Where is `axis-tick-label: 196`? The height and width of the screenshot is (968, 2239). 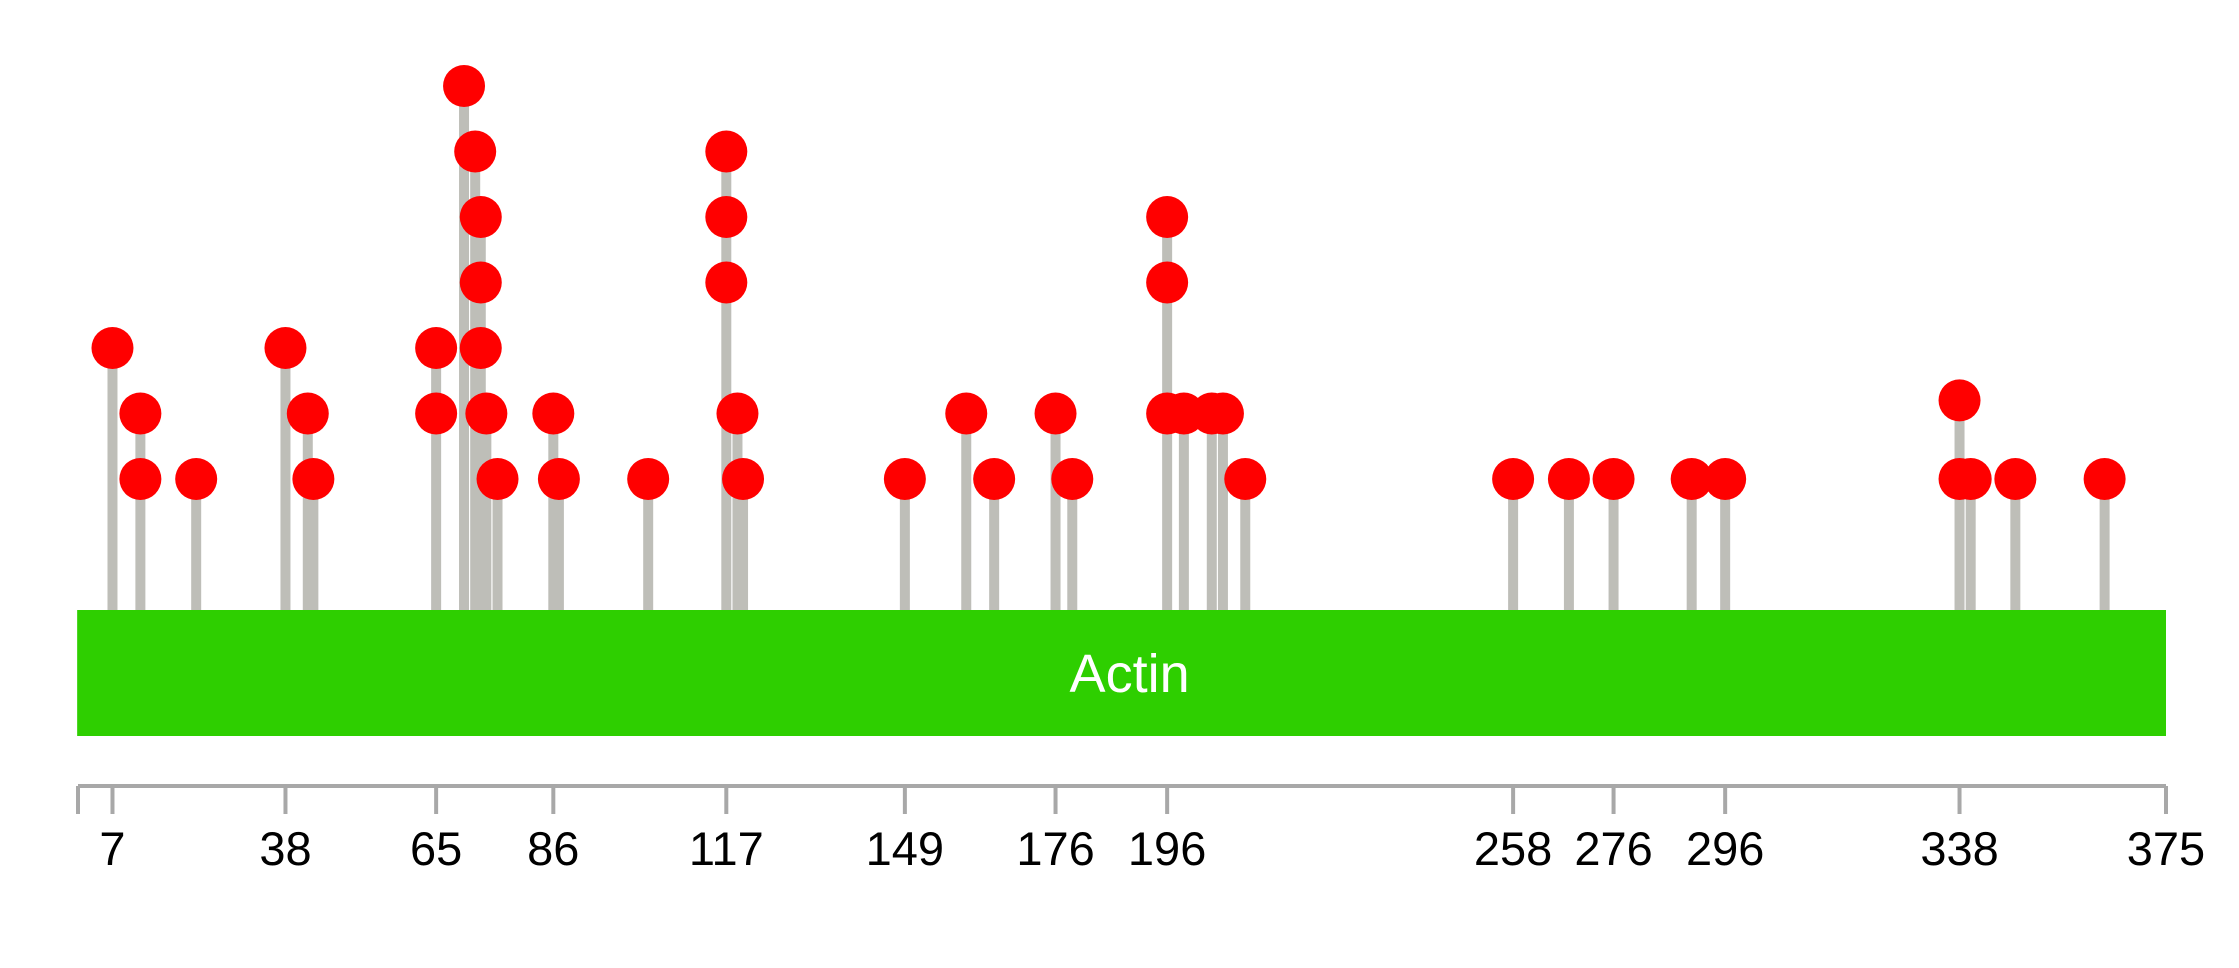 axis-tick-label: 196 is located at coordinates (1167, 848).